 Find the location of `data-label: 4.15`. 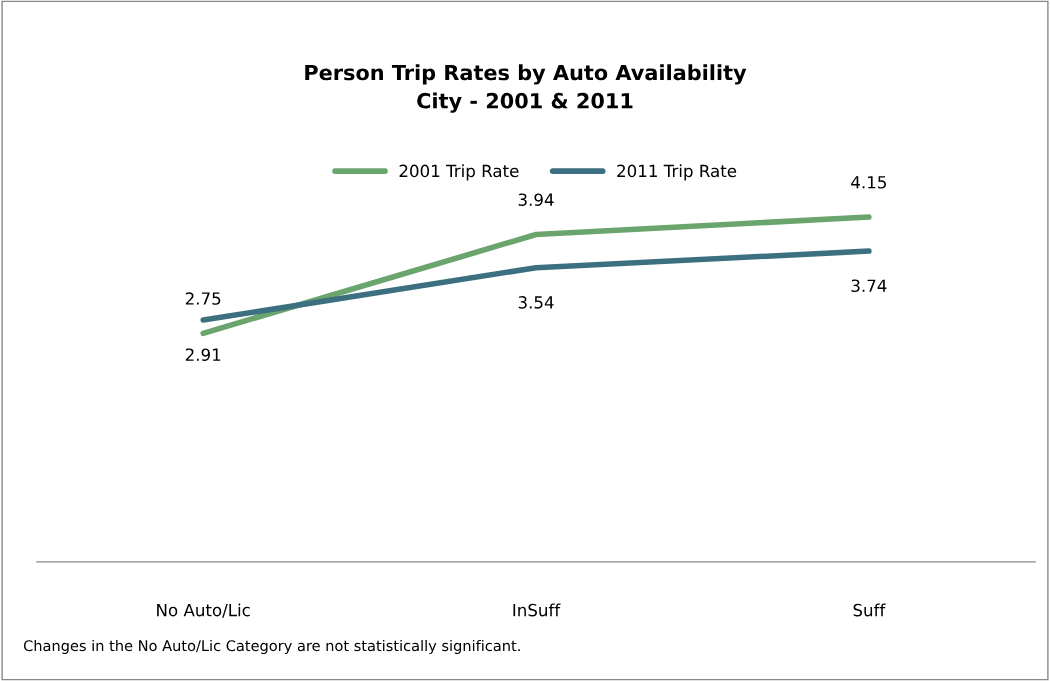

data-label: 4.15 is located at coordinates (868, 182).